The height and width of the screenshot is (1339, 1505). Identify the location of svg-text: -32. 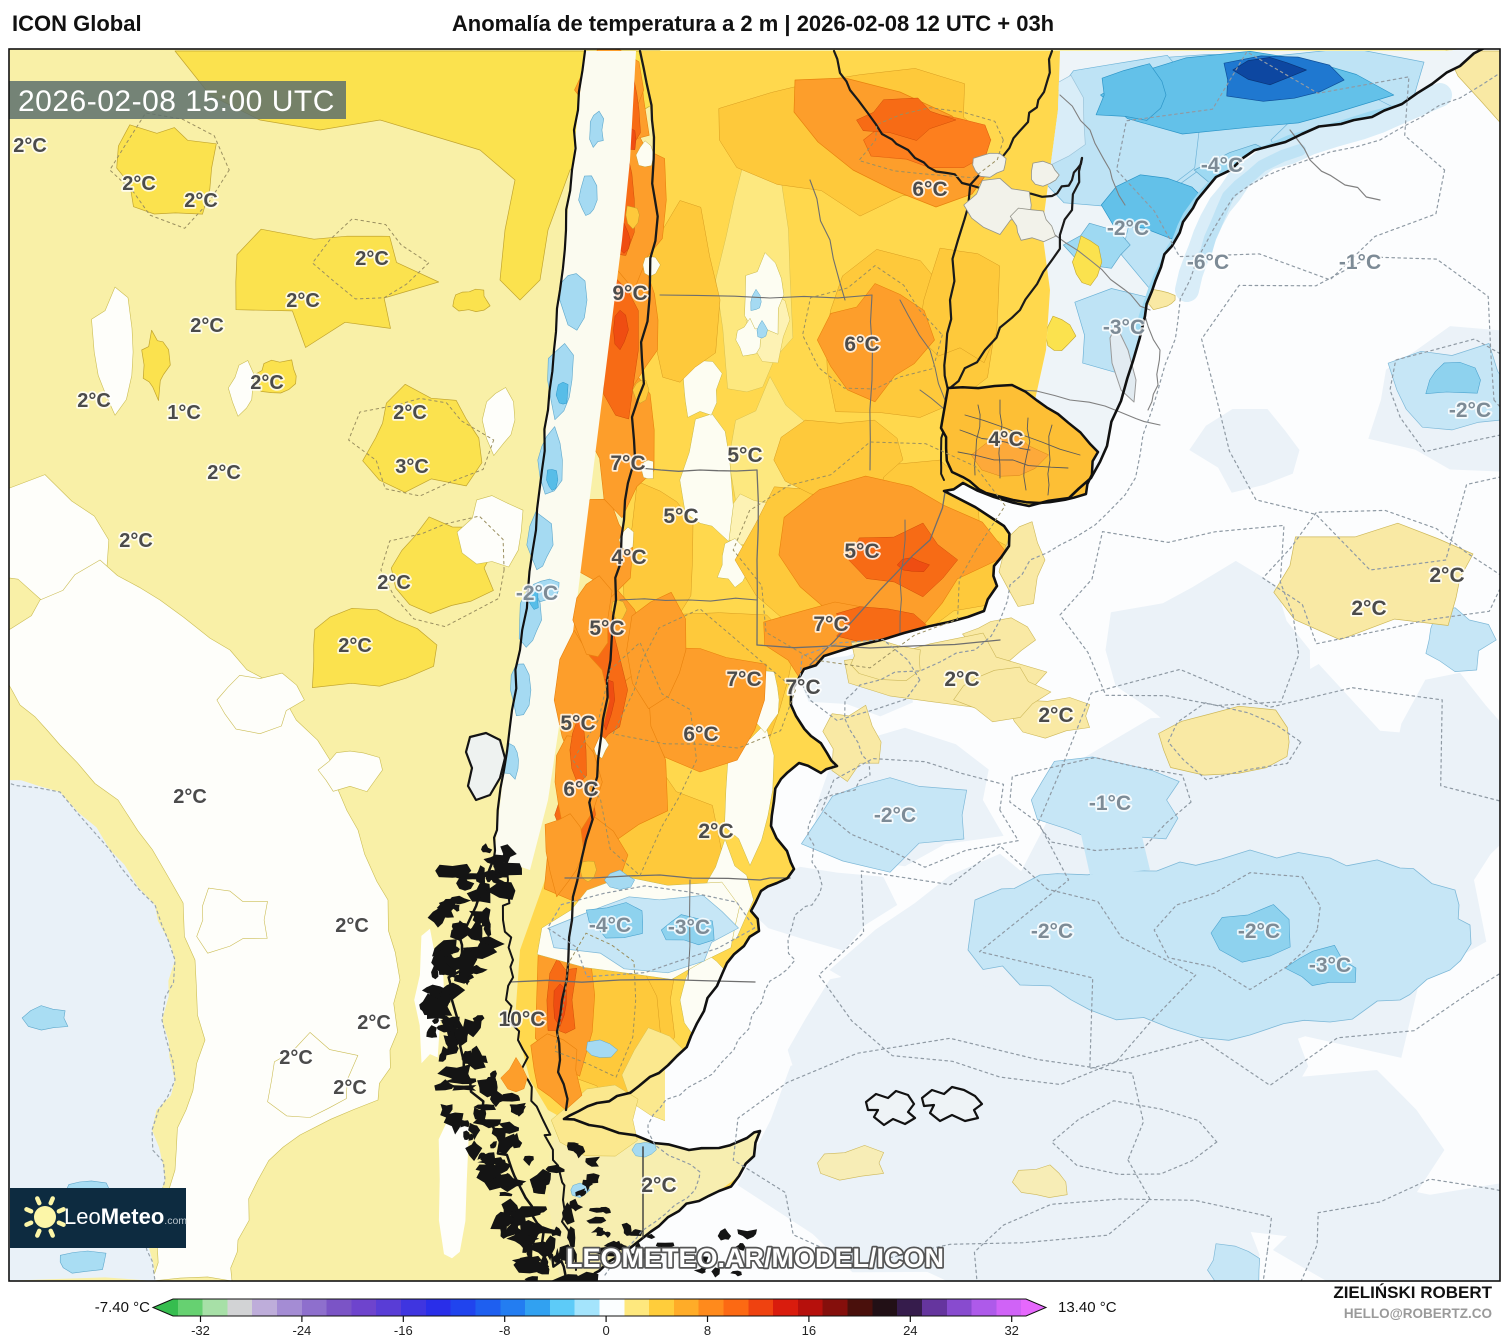
(200, 1330).